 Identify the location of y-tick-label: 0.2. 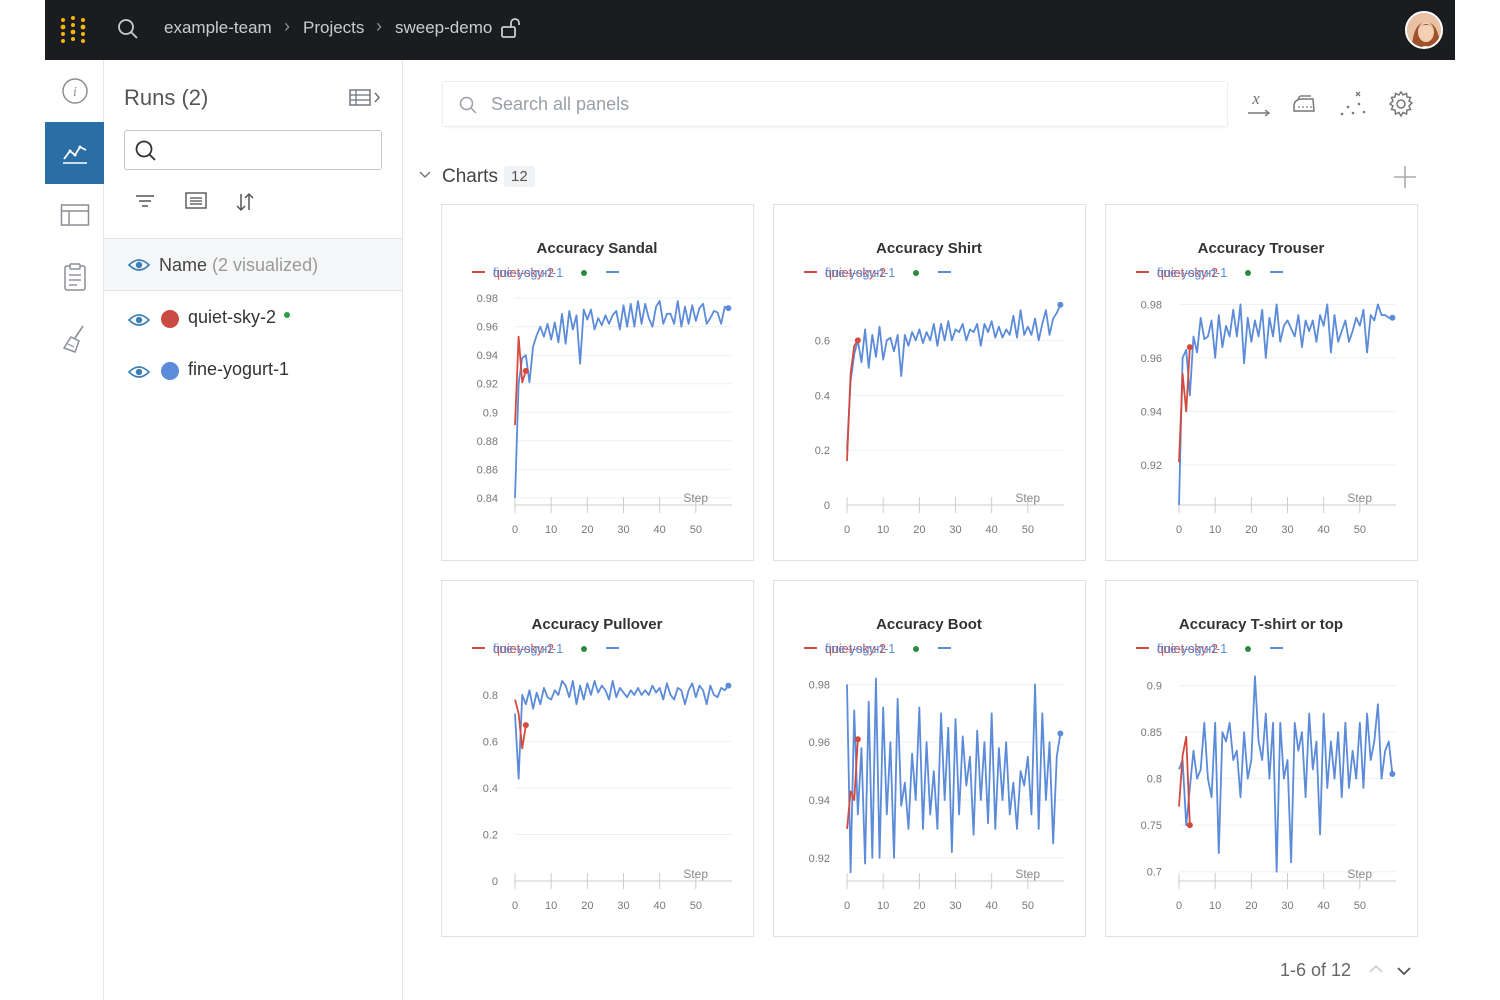
(822, 451).